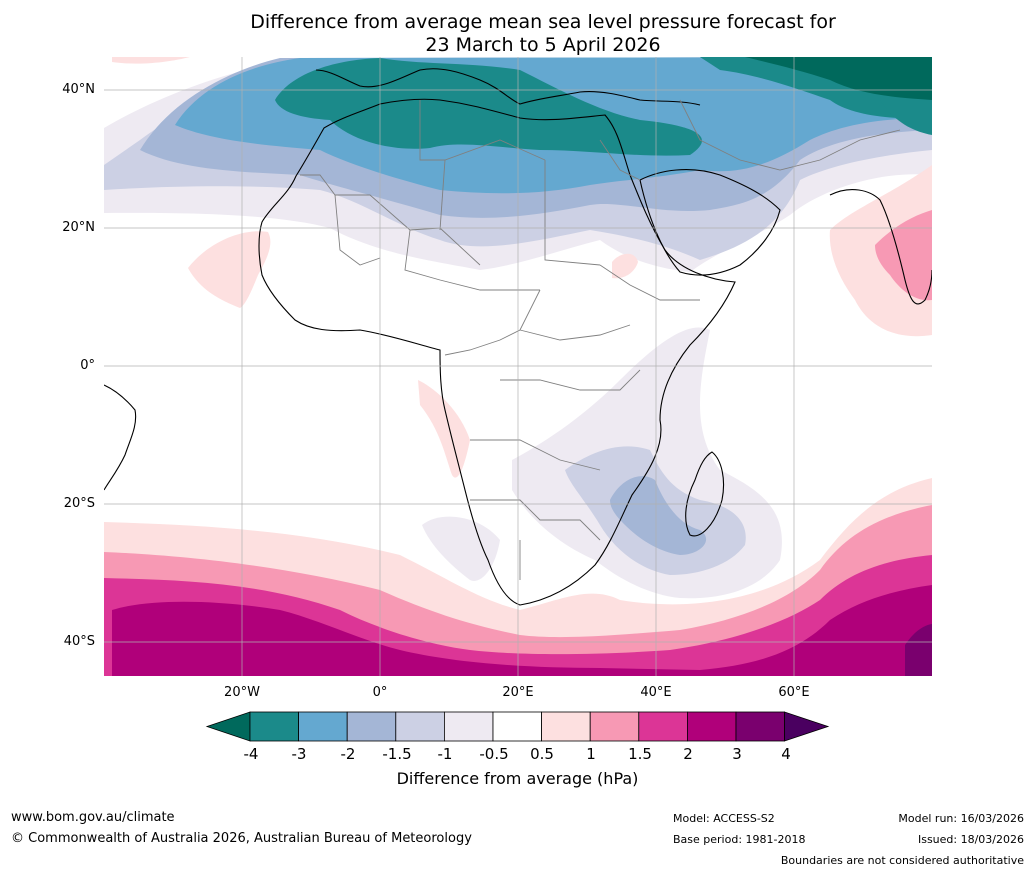  Describe the element at coordinates (625, 266) in the screenshot. I see `contour-pos-0.5-horn` at that location.